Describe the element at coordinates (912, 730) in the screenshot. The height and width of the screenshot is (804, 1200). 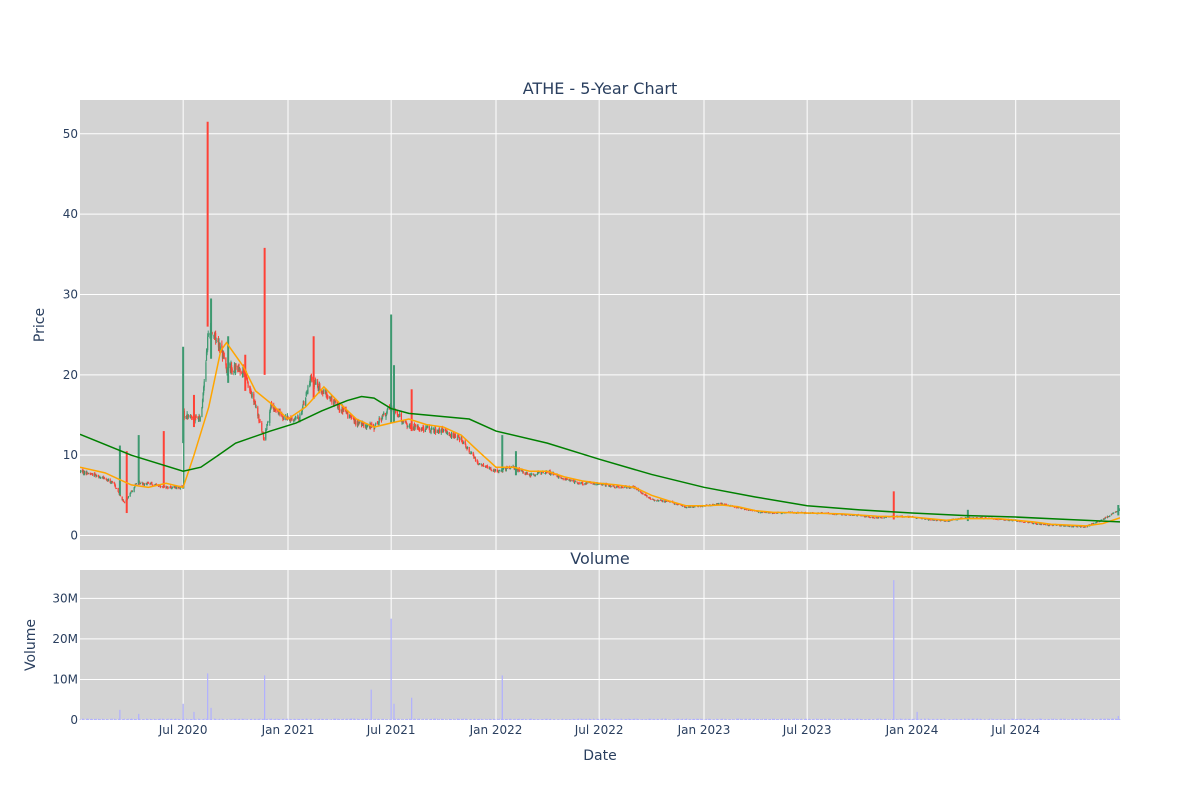
I see `date-tick-label: Jan 2024` at that location.